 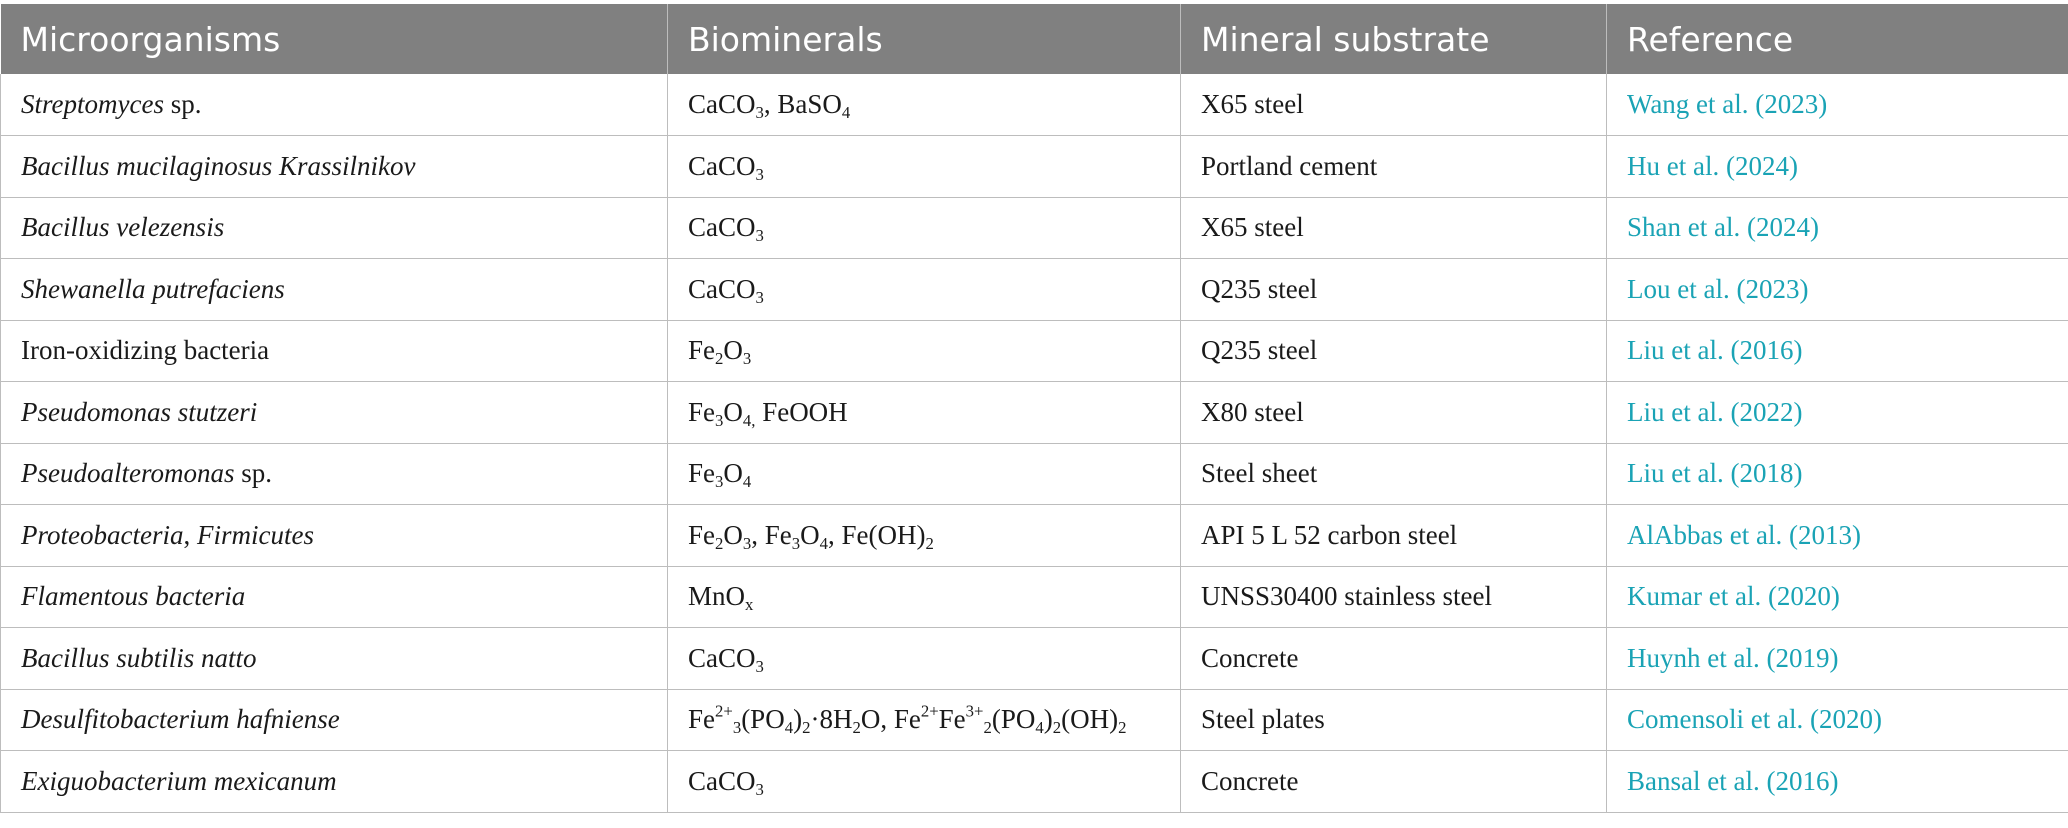 What do you see at coordinates (334, 781) in the screenshot?
I see `cell-microorganism: Exiguobacterium mexicanum` at bounding box center [334, 781].